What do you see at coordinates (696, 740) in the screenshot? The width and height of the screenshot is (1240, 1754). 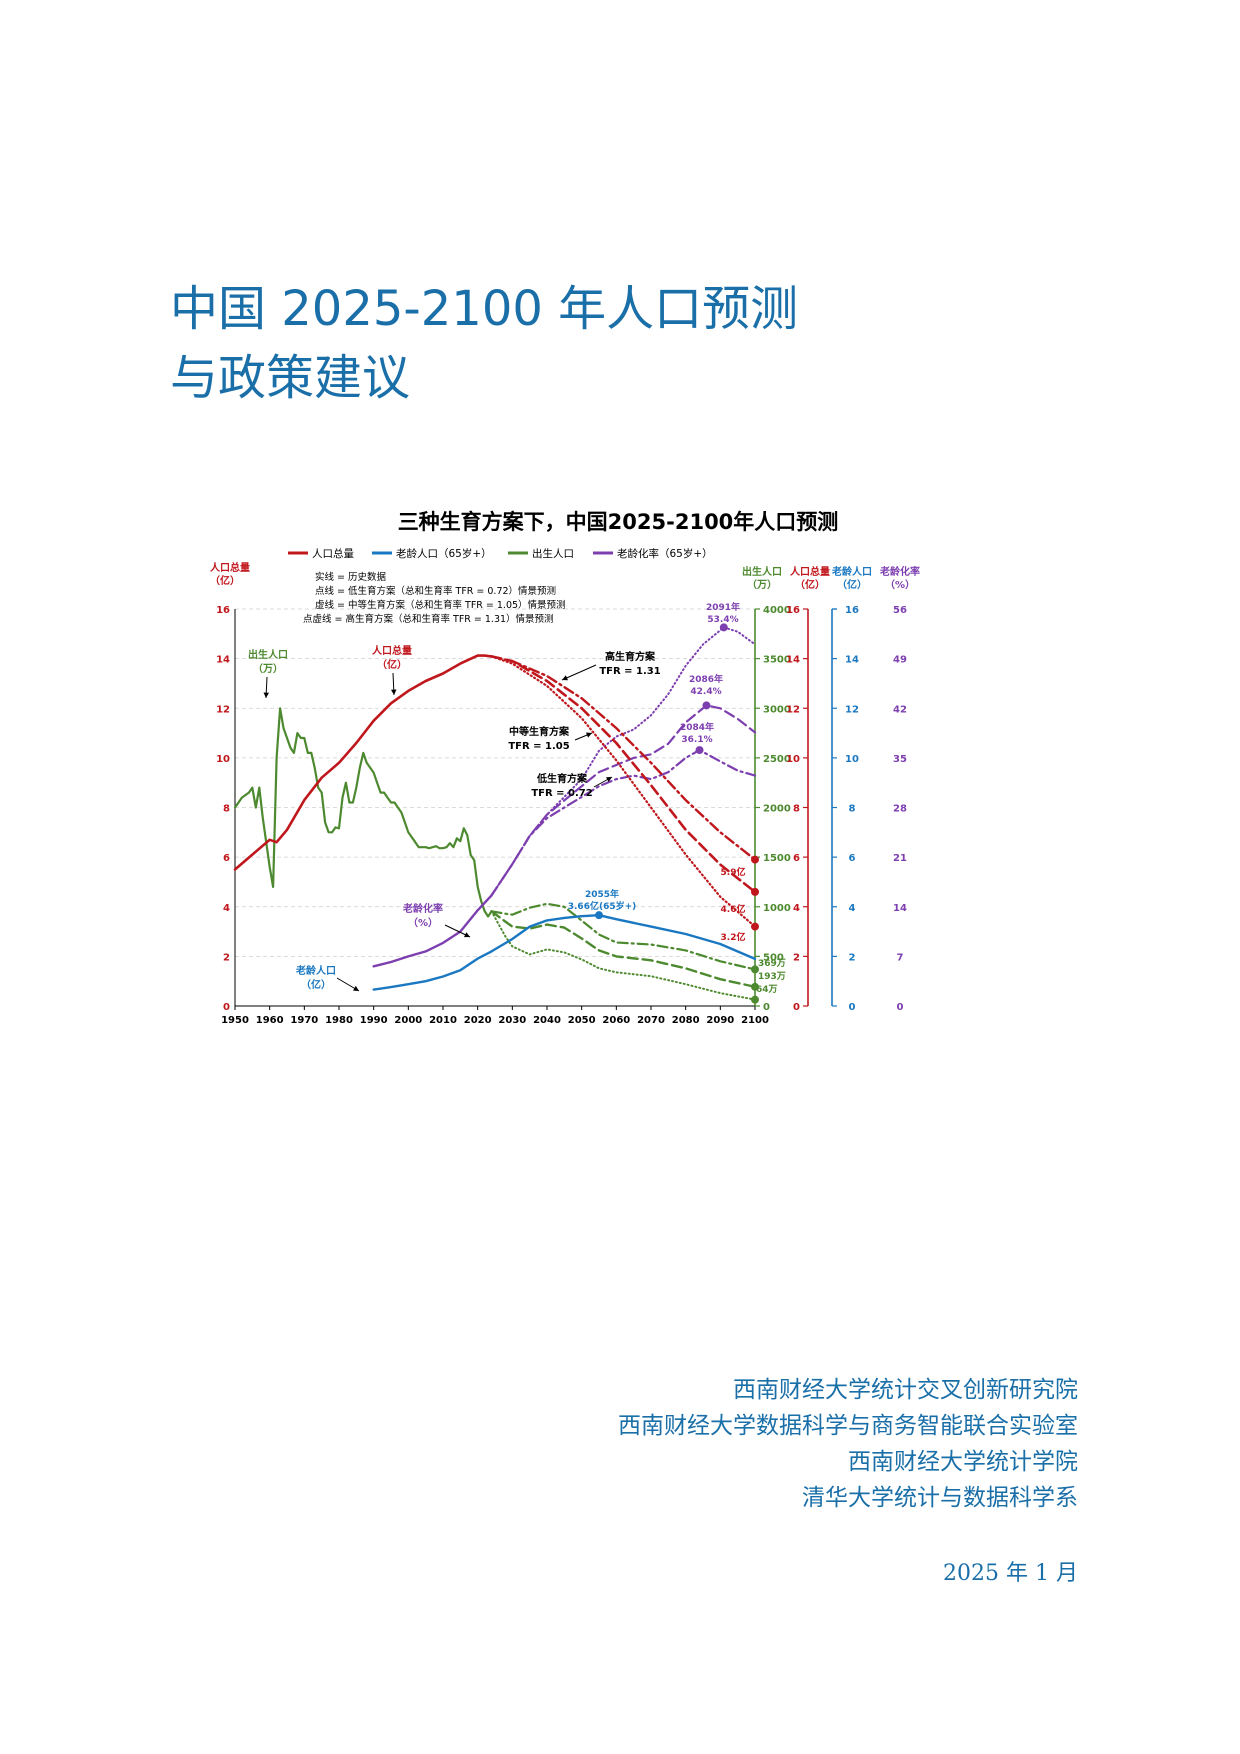 I see `ratio-peak-2084-value: 36.1%` at bounding box center [696, 740].